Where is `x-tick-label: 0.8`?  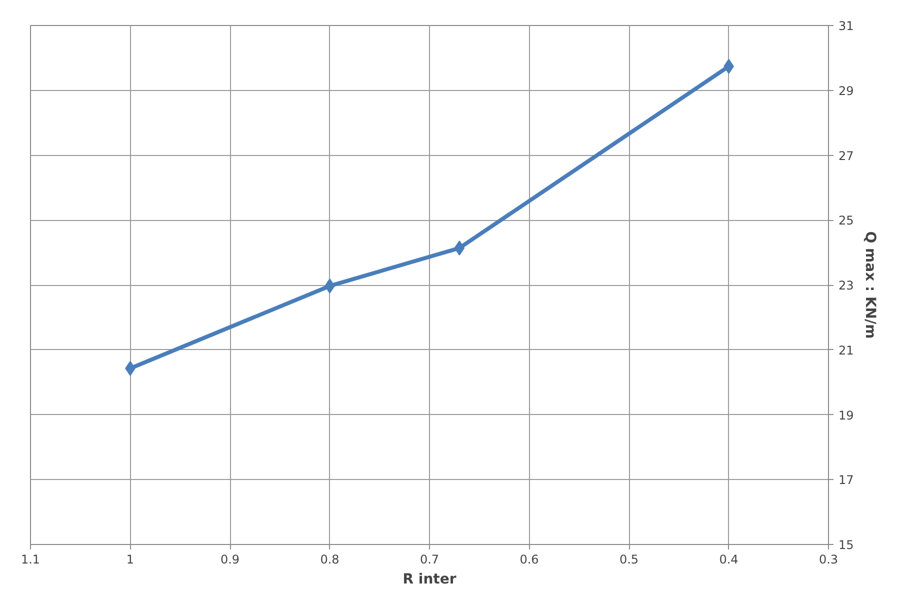
x-tick-label: 0.8 is located at coordinates (330, 559).